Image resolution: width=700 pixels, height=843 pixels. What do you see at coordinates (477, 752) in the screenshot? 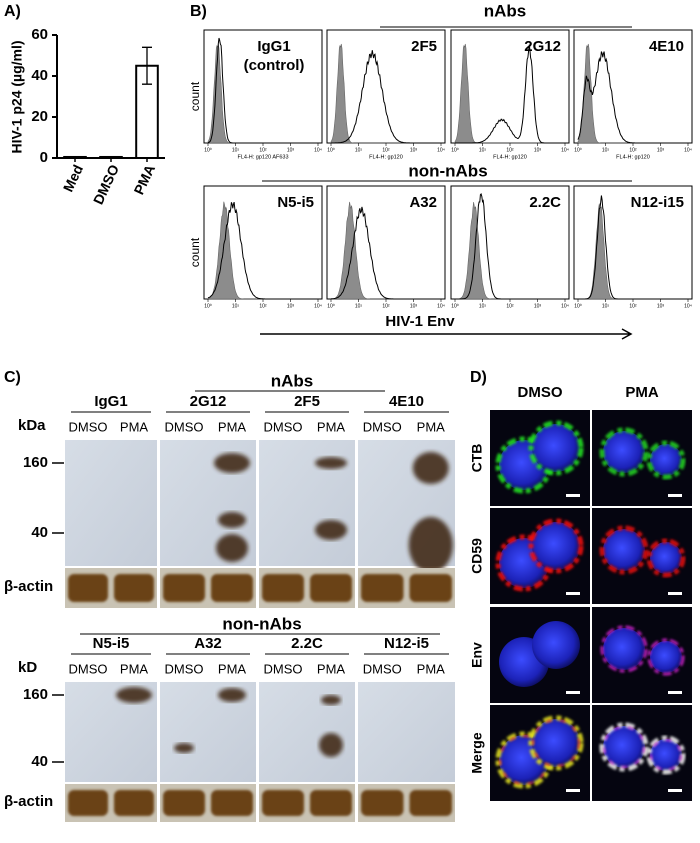
I see `row-label: Merge` at bounding box center [477, 752].